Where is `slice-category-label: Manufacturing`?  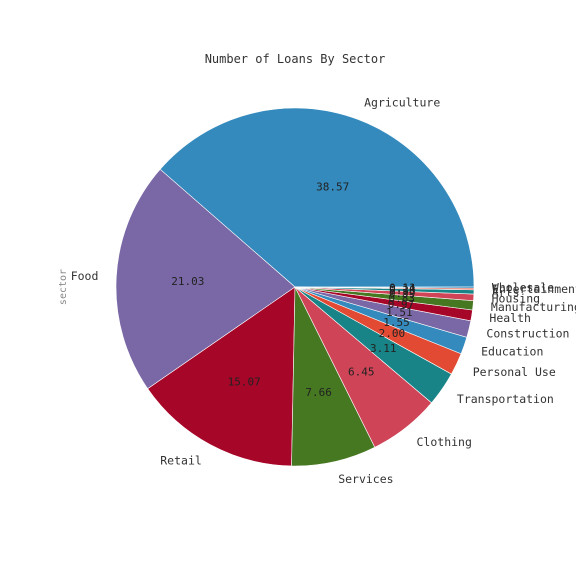 slice-category-label: Manufacturing is located at coordinates (533, 307).